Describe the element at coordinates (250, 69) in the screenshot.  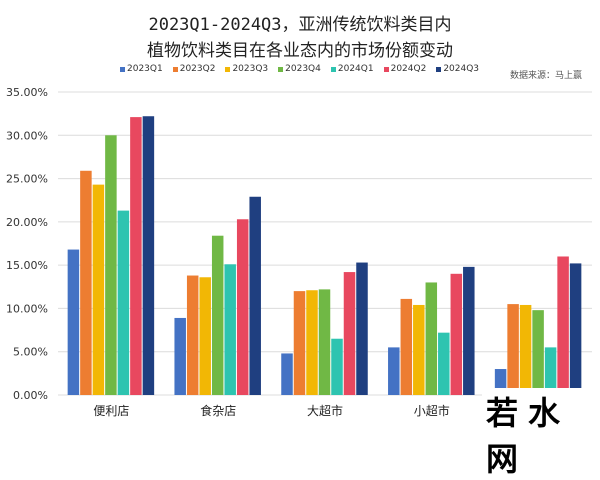
I see `legend-label: 2023Q3` at that location.